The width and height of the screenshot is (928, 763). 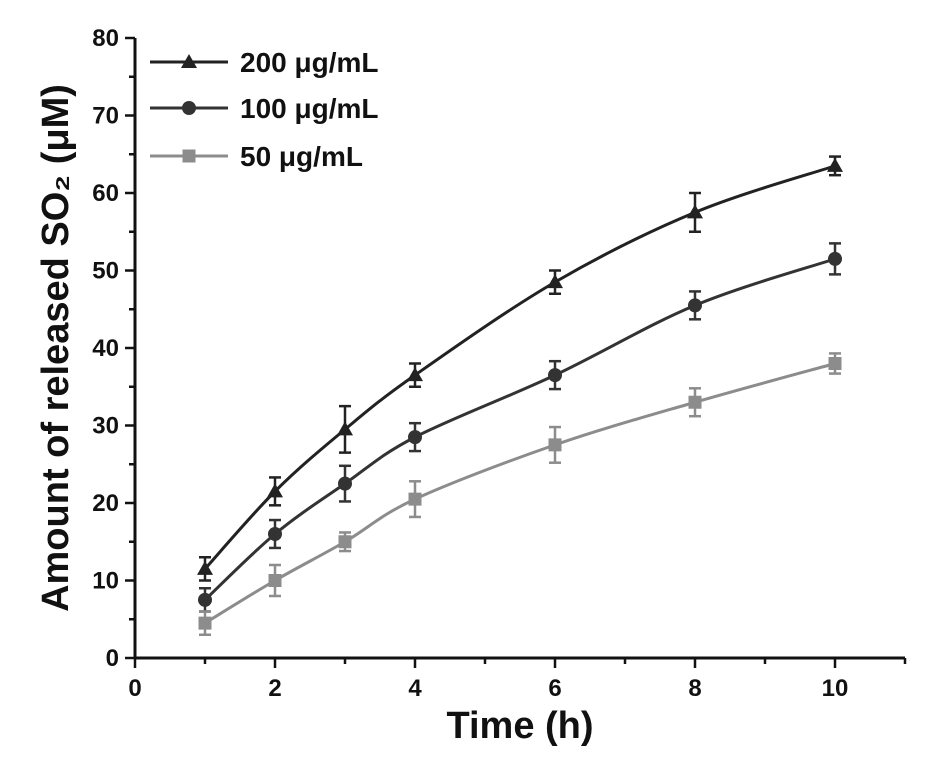 What do you see at coordinates (519, 726) in the screenshot?
I see `x-axis-title: Time (h)` at bounding box center [519, 726].